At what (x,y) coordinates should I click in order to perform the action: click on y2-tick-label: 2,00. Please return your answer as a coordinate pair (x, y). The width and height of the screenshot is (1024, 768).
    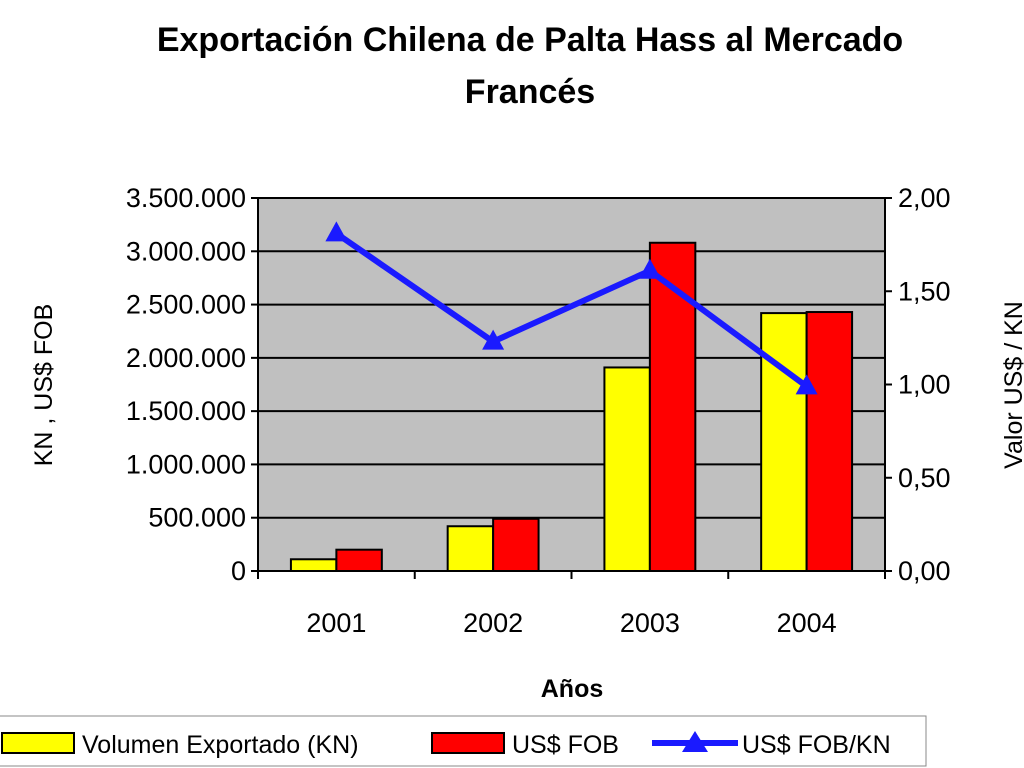
    Looking at the image, I should click on (924, 198).